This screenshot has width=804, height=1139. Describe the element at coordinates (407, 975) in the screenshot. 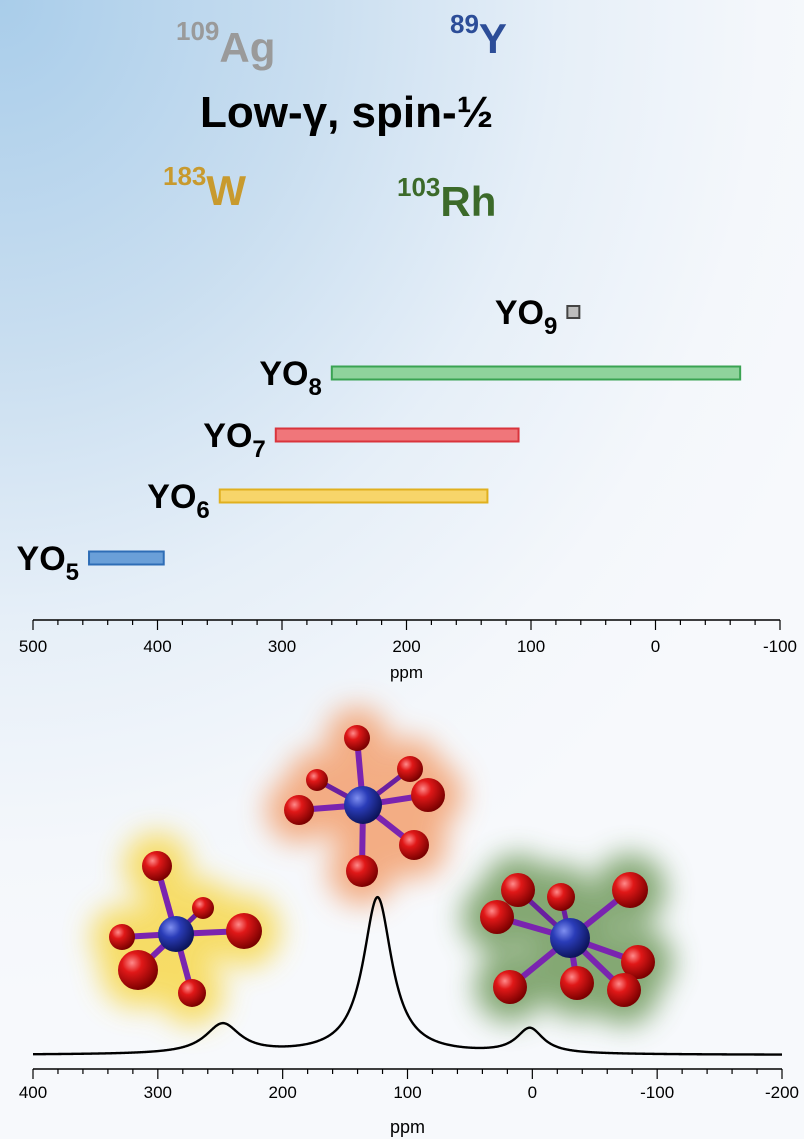

I see `spectrum-line` at that location.